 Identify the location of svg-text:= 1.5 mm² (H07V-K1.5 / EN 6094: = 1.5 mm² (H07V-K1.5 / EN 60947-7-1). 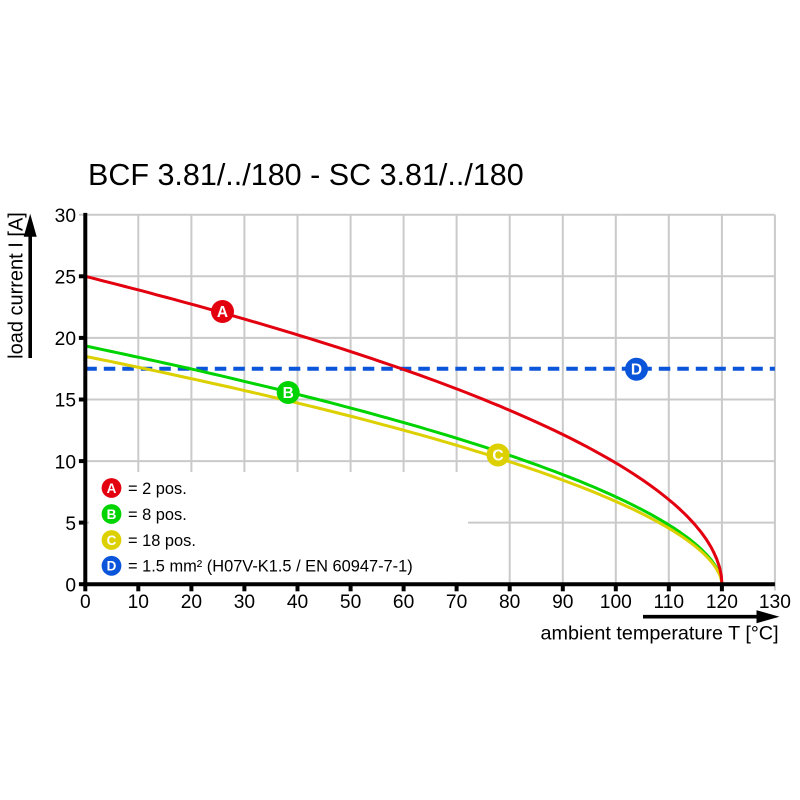
(270, 567).